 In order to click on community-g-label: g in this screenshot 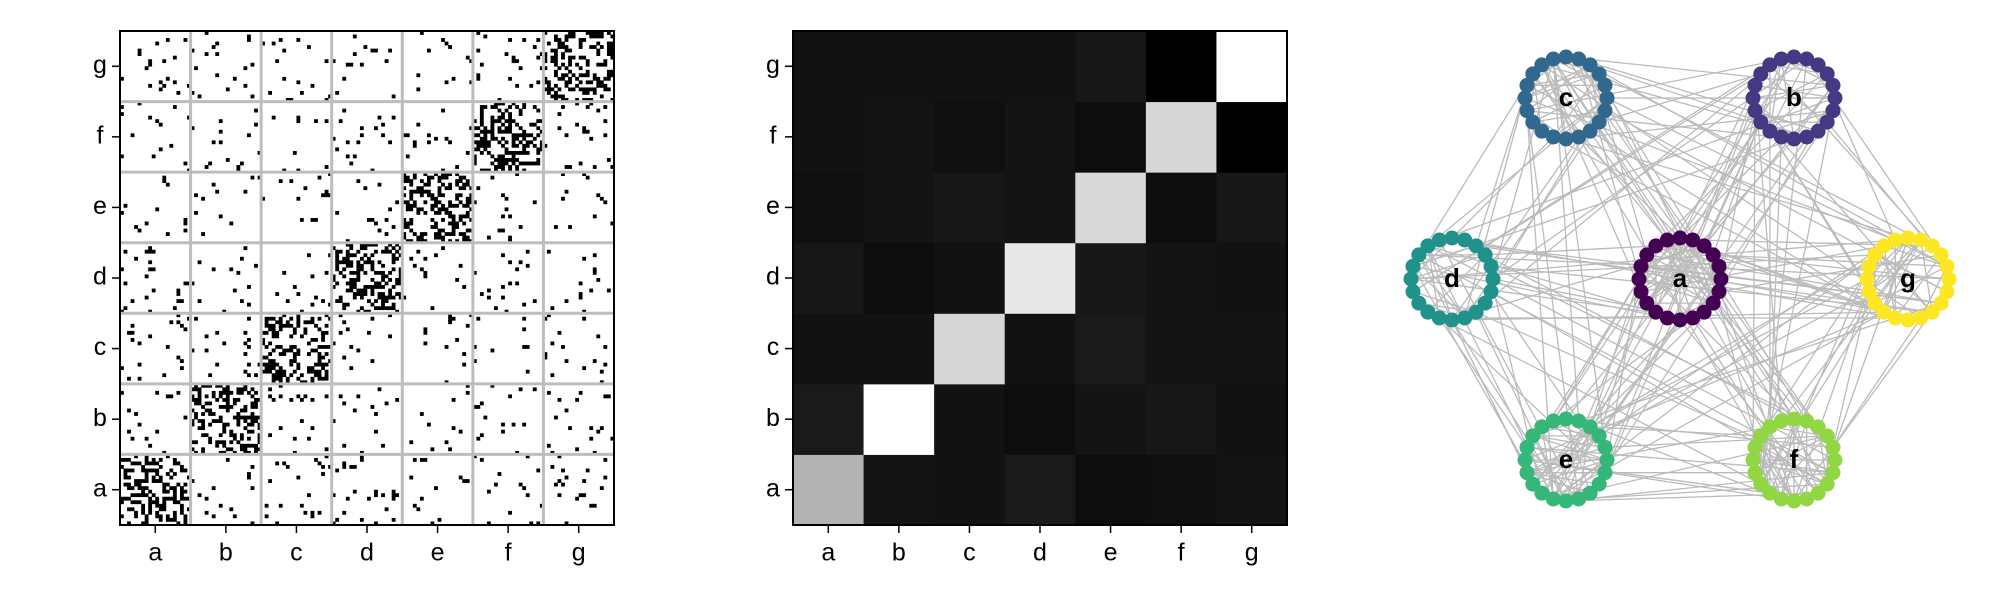, I will do `click(1908, 278)`.